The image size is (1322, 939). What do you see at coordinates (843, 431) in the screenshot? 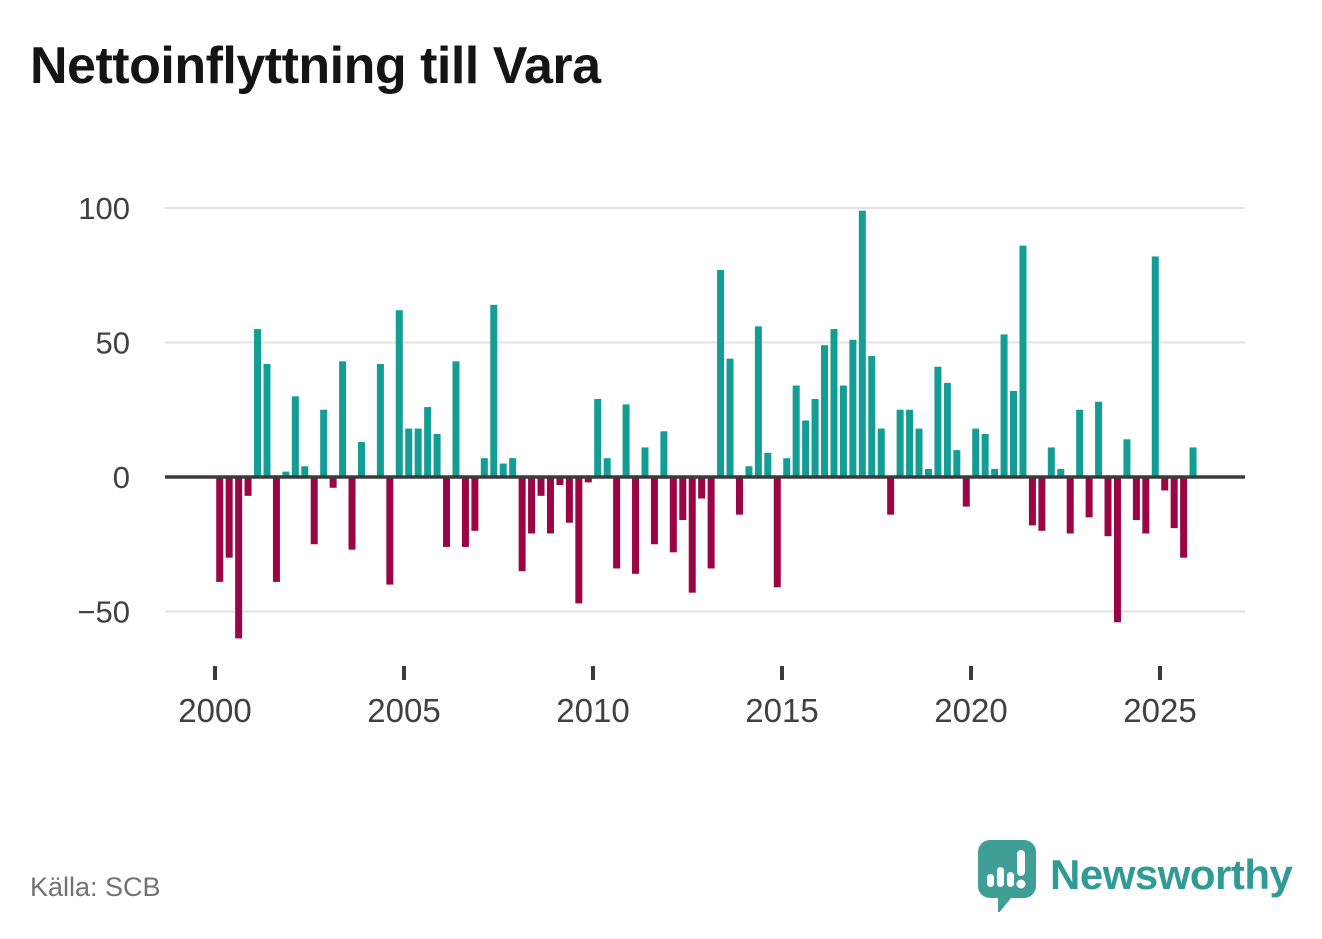
I see `bar-2016Q3` at bounding box center [843, 431].